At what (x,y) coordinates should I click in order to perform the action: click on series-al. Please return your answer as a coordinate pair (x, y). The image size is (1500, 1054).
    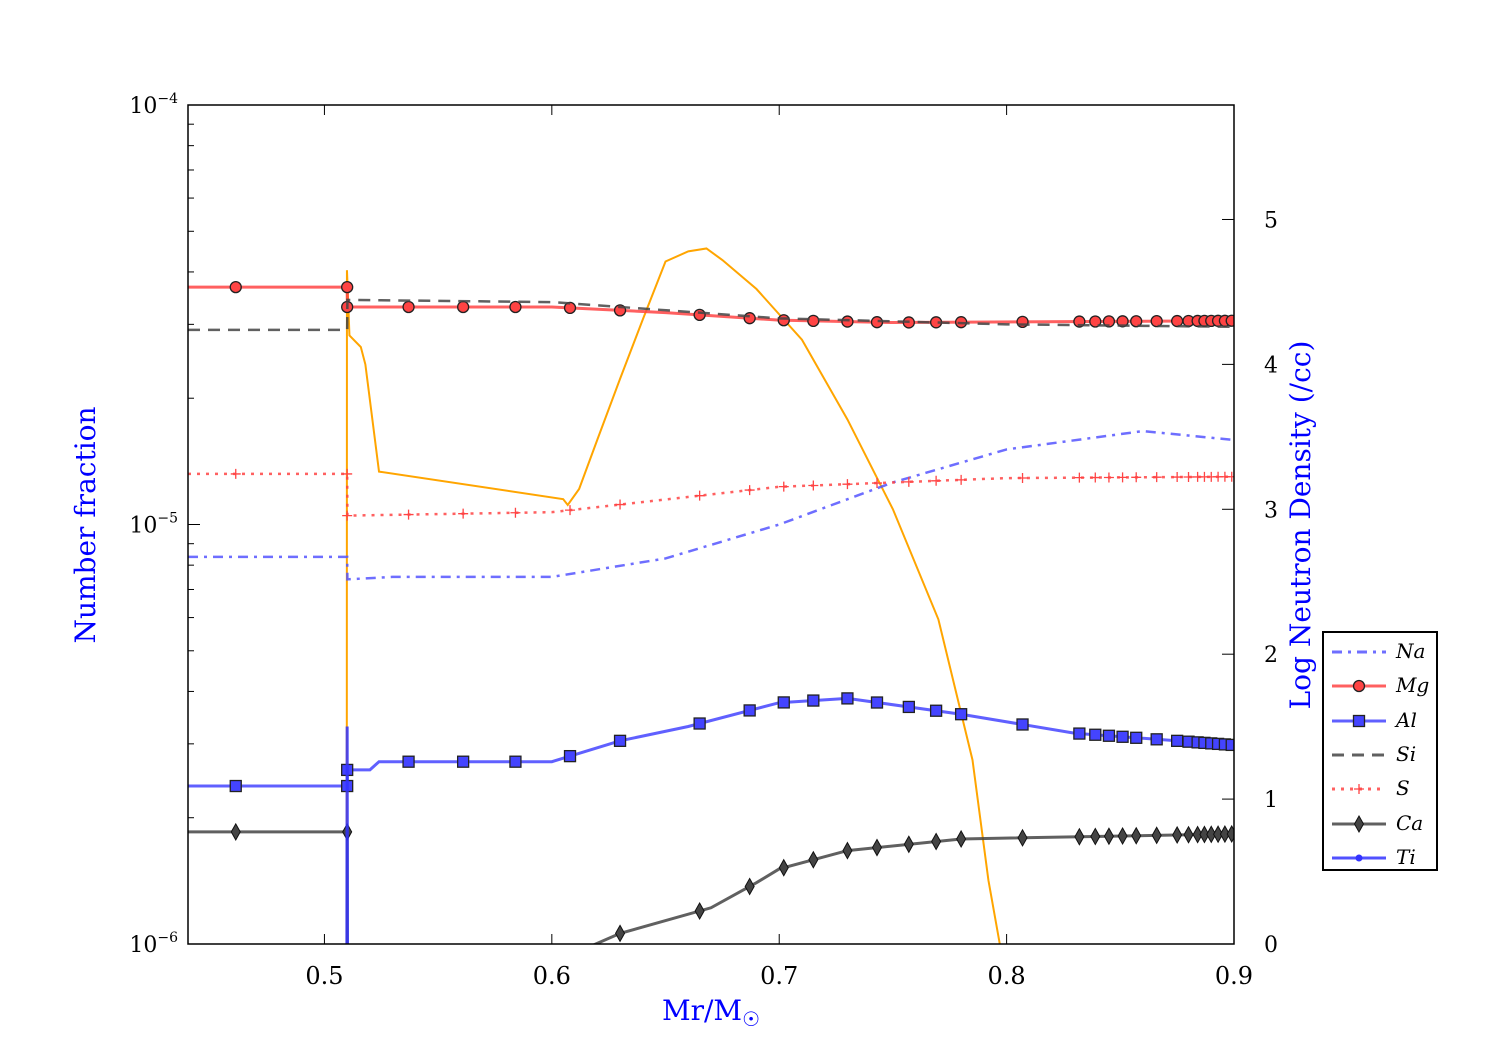
    Looking at the image, I should click on (711, 742).